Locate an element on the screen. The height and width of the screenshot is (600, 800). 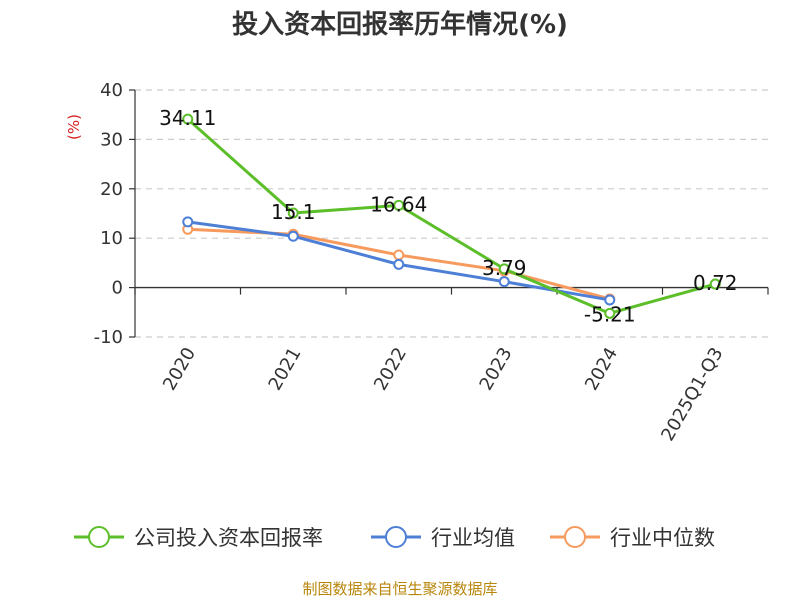
source-note: 制图数据来自恒生聚源数据库 is located at coordinates (400, 589).